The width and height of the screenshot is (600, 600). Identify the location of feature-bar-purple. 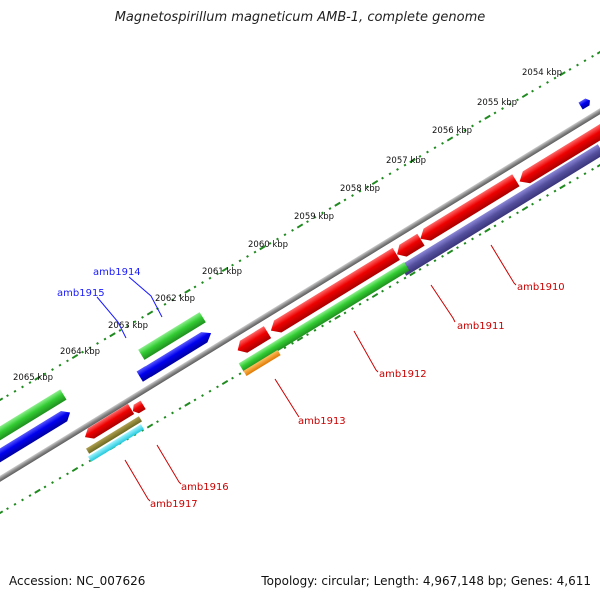
(499, 210).